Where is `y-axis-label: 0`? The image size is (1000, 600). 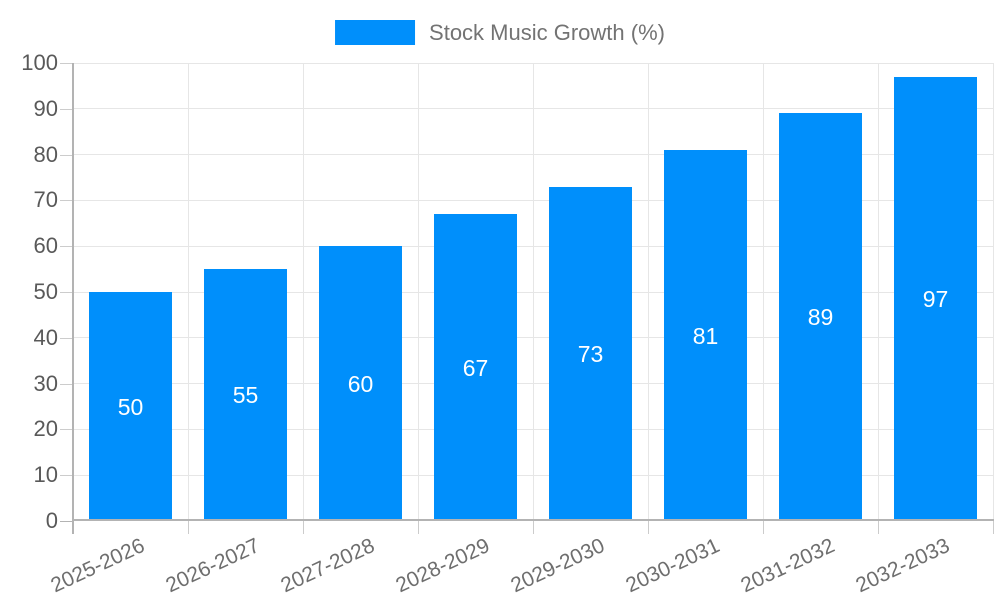 y-axis-label: 0 is located at coordinates (51, 520).